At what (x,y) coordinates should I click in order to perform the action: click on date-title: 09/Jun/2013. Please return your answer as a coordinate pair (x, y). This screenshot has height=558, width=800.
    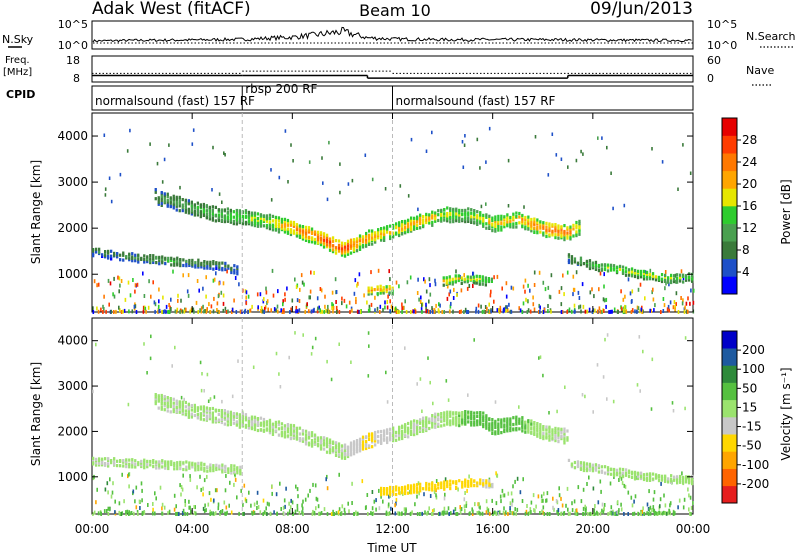
    Looking at the image, I should click on (641, 9).